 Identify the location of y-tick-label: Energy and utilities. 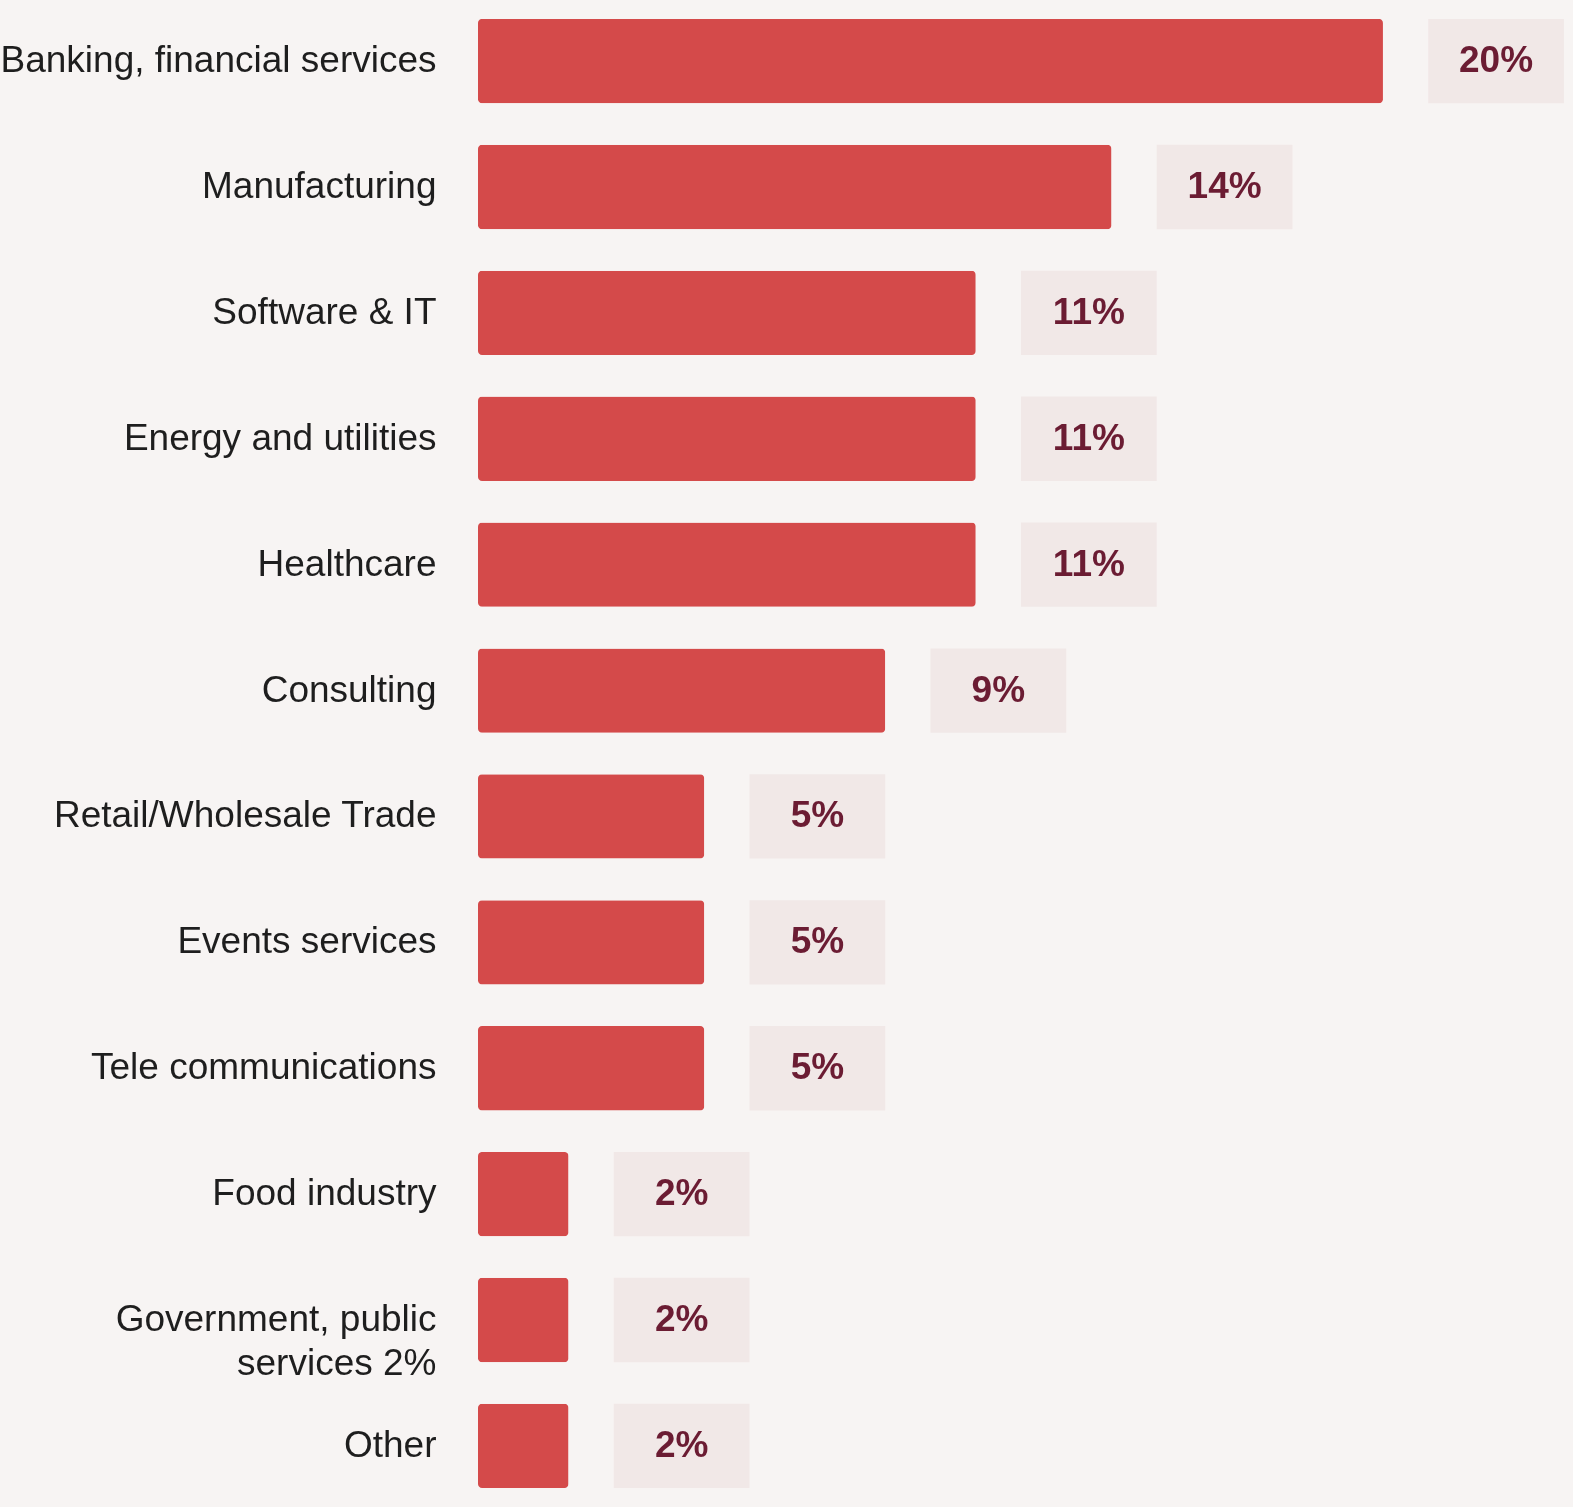
(280, 437).